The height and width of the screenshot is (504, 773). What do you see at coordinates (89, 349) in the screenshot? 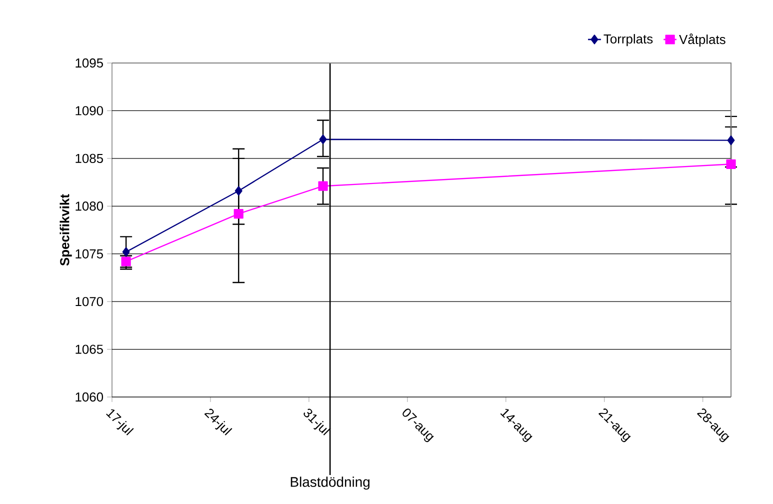
I see `y-tick-label: 1065` at bounding box center [89, 349].